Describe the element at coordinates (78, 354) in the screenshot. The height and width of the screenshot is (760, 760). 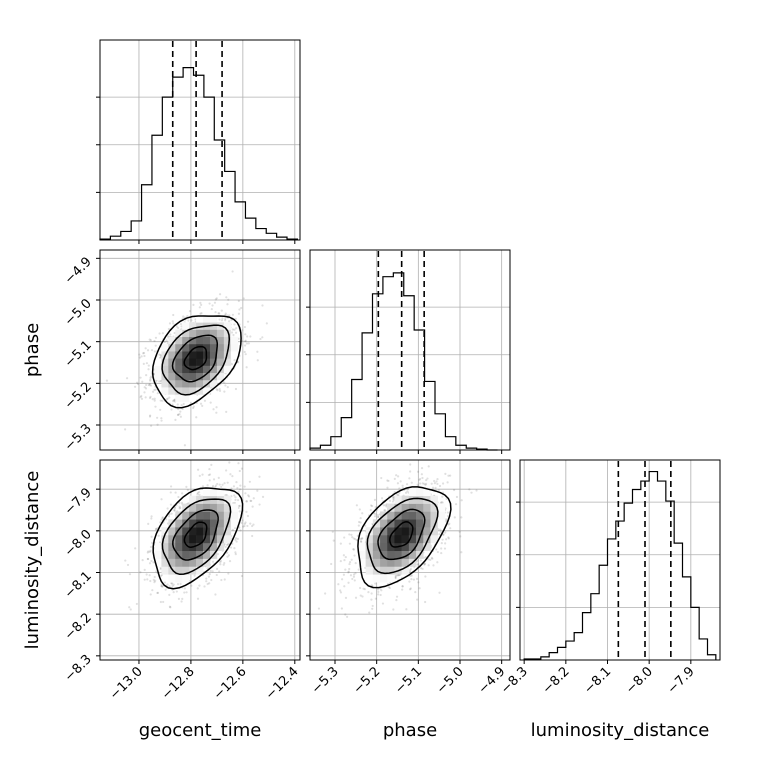
I see `y-tick-label: −5.1` at that location.